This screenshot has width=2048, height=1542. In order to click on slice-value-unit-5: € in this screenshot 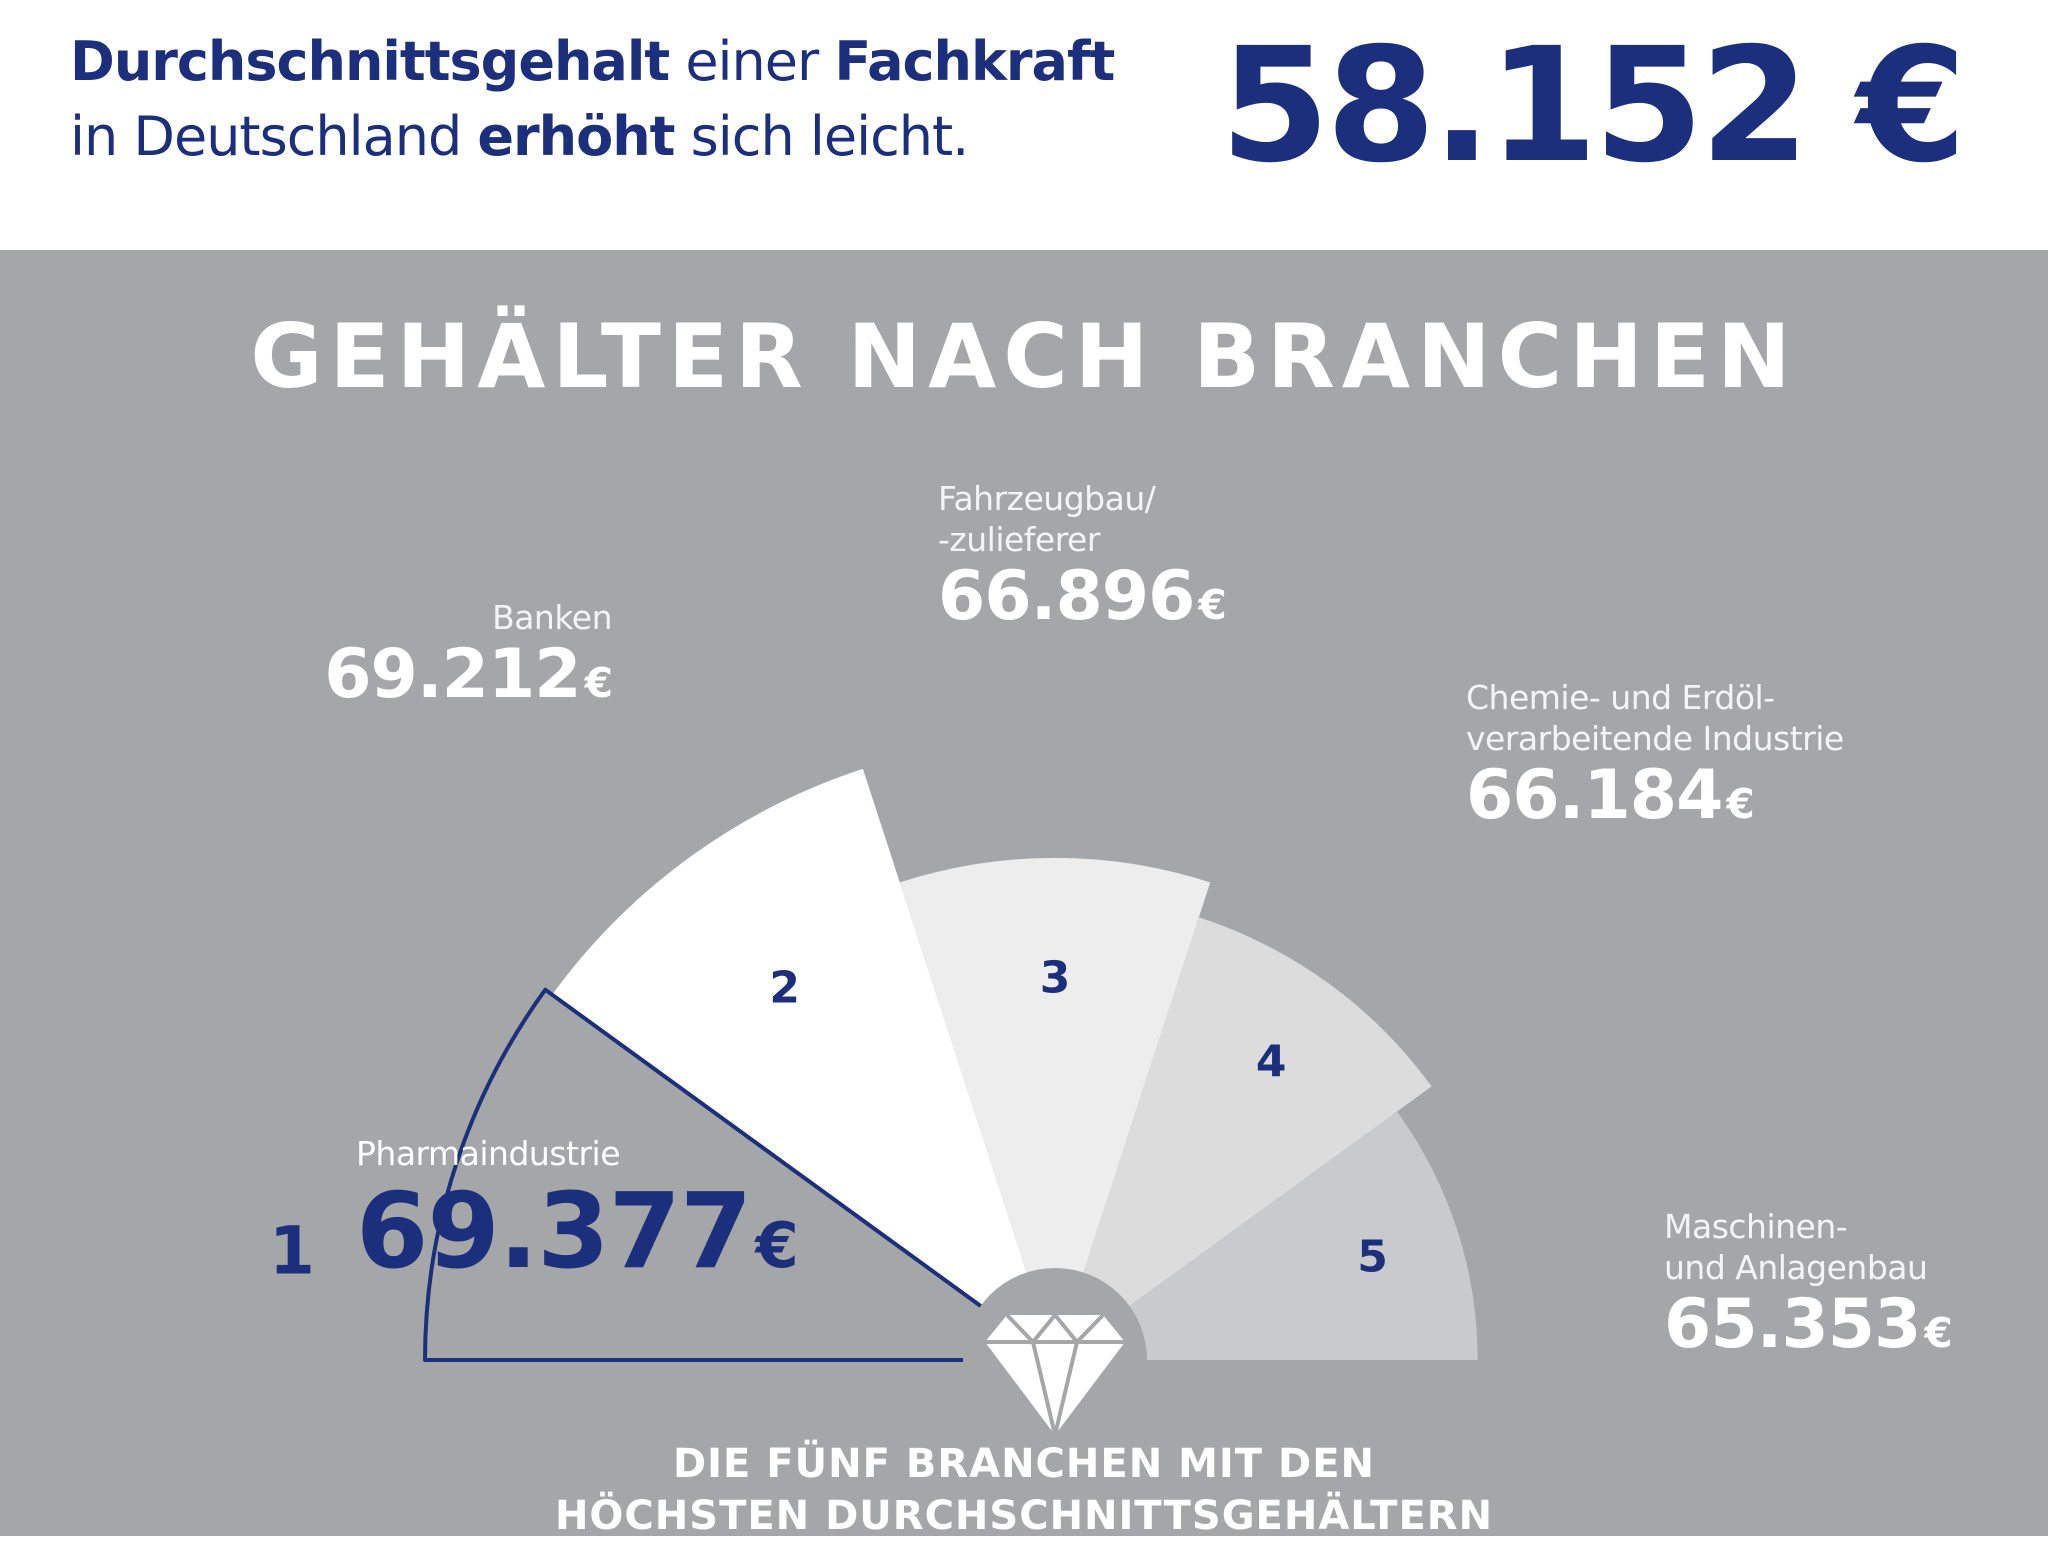, I will do `click(1938, 1333)`.